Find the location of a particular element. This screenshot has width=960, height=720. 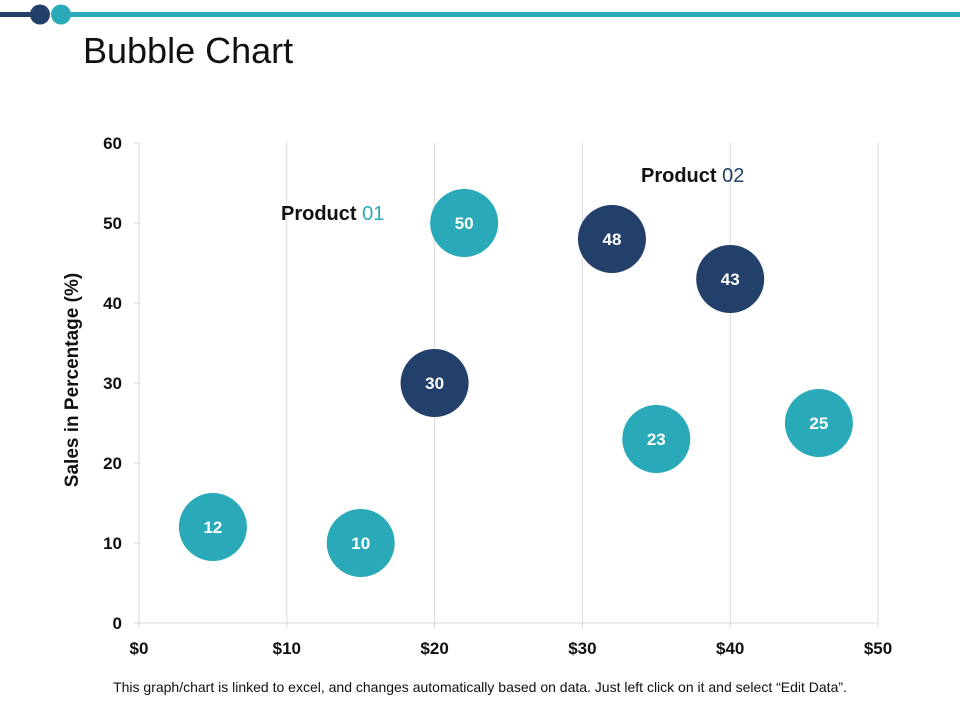

x-tick-label: $30 is located at coordinates (582, 648).